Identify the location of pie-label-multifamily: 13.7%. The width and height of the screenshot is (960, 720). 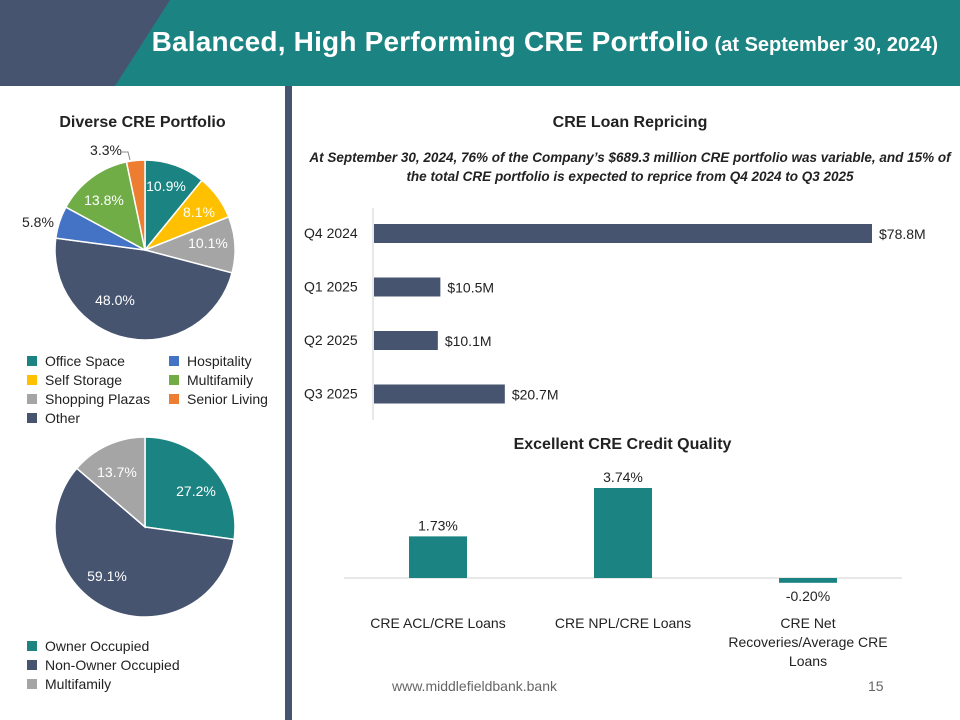
(117, 472).